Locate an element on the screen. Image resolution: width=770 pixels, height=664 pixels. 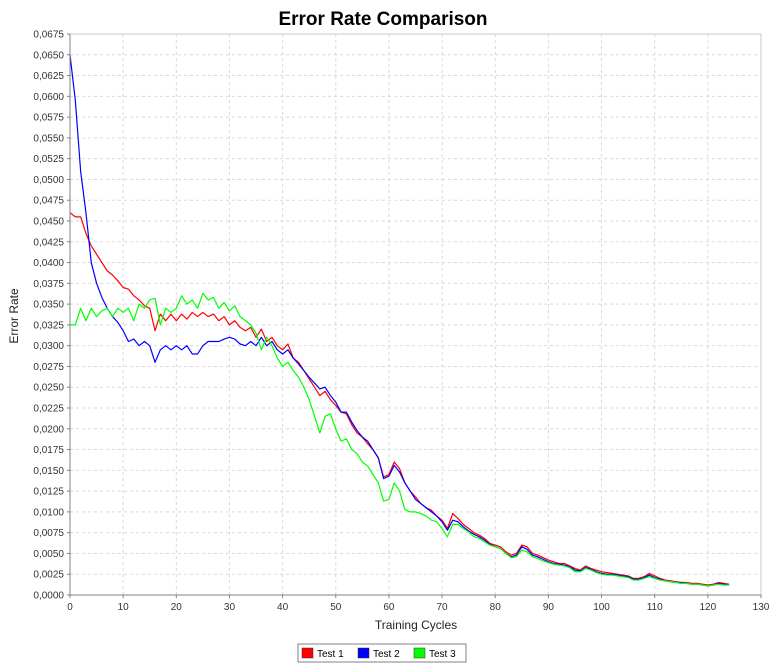
x-tick-label: 130 is located at coordinates (761, 607).